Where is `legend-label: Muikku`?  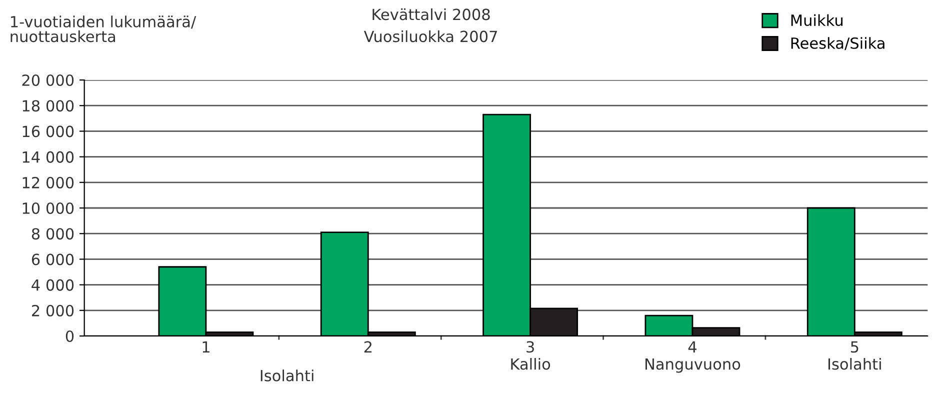
legend-label: Muikku is located at coordinates (816, 20).